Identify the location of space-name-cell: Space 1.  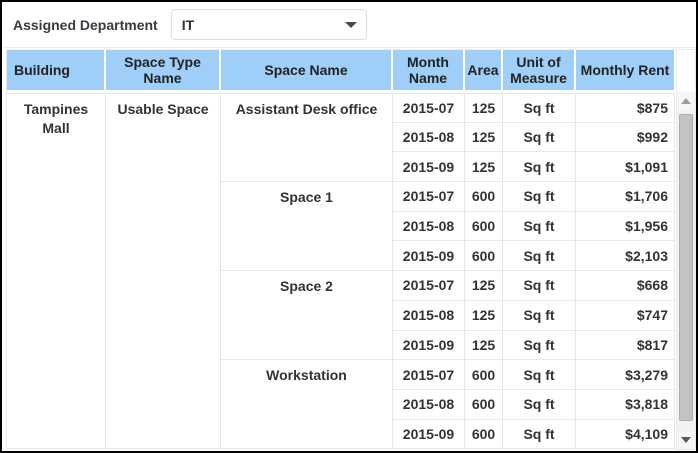
(307, 227).